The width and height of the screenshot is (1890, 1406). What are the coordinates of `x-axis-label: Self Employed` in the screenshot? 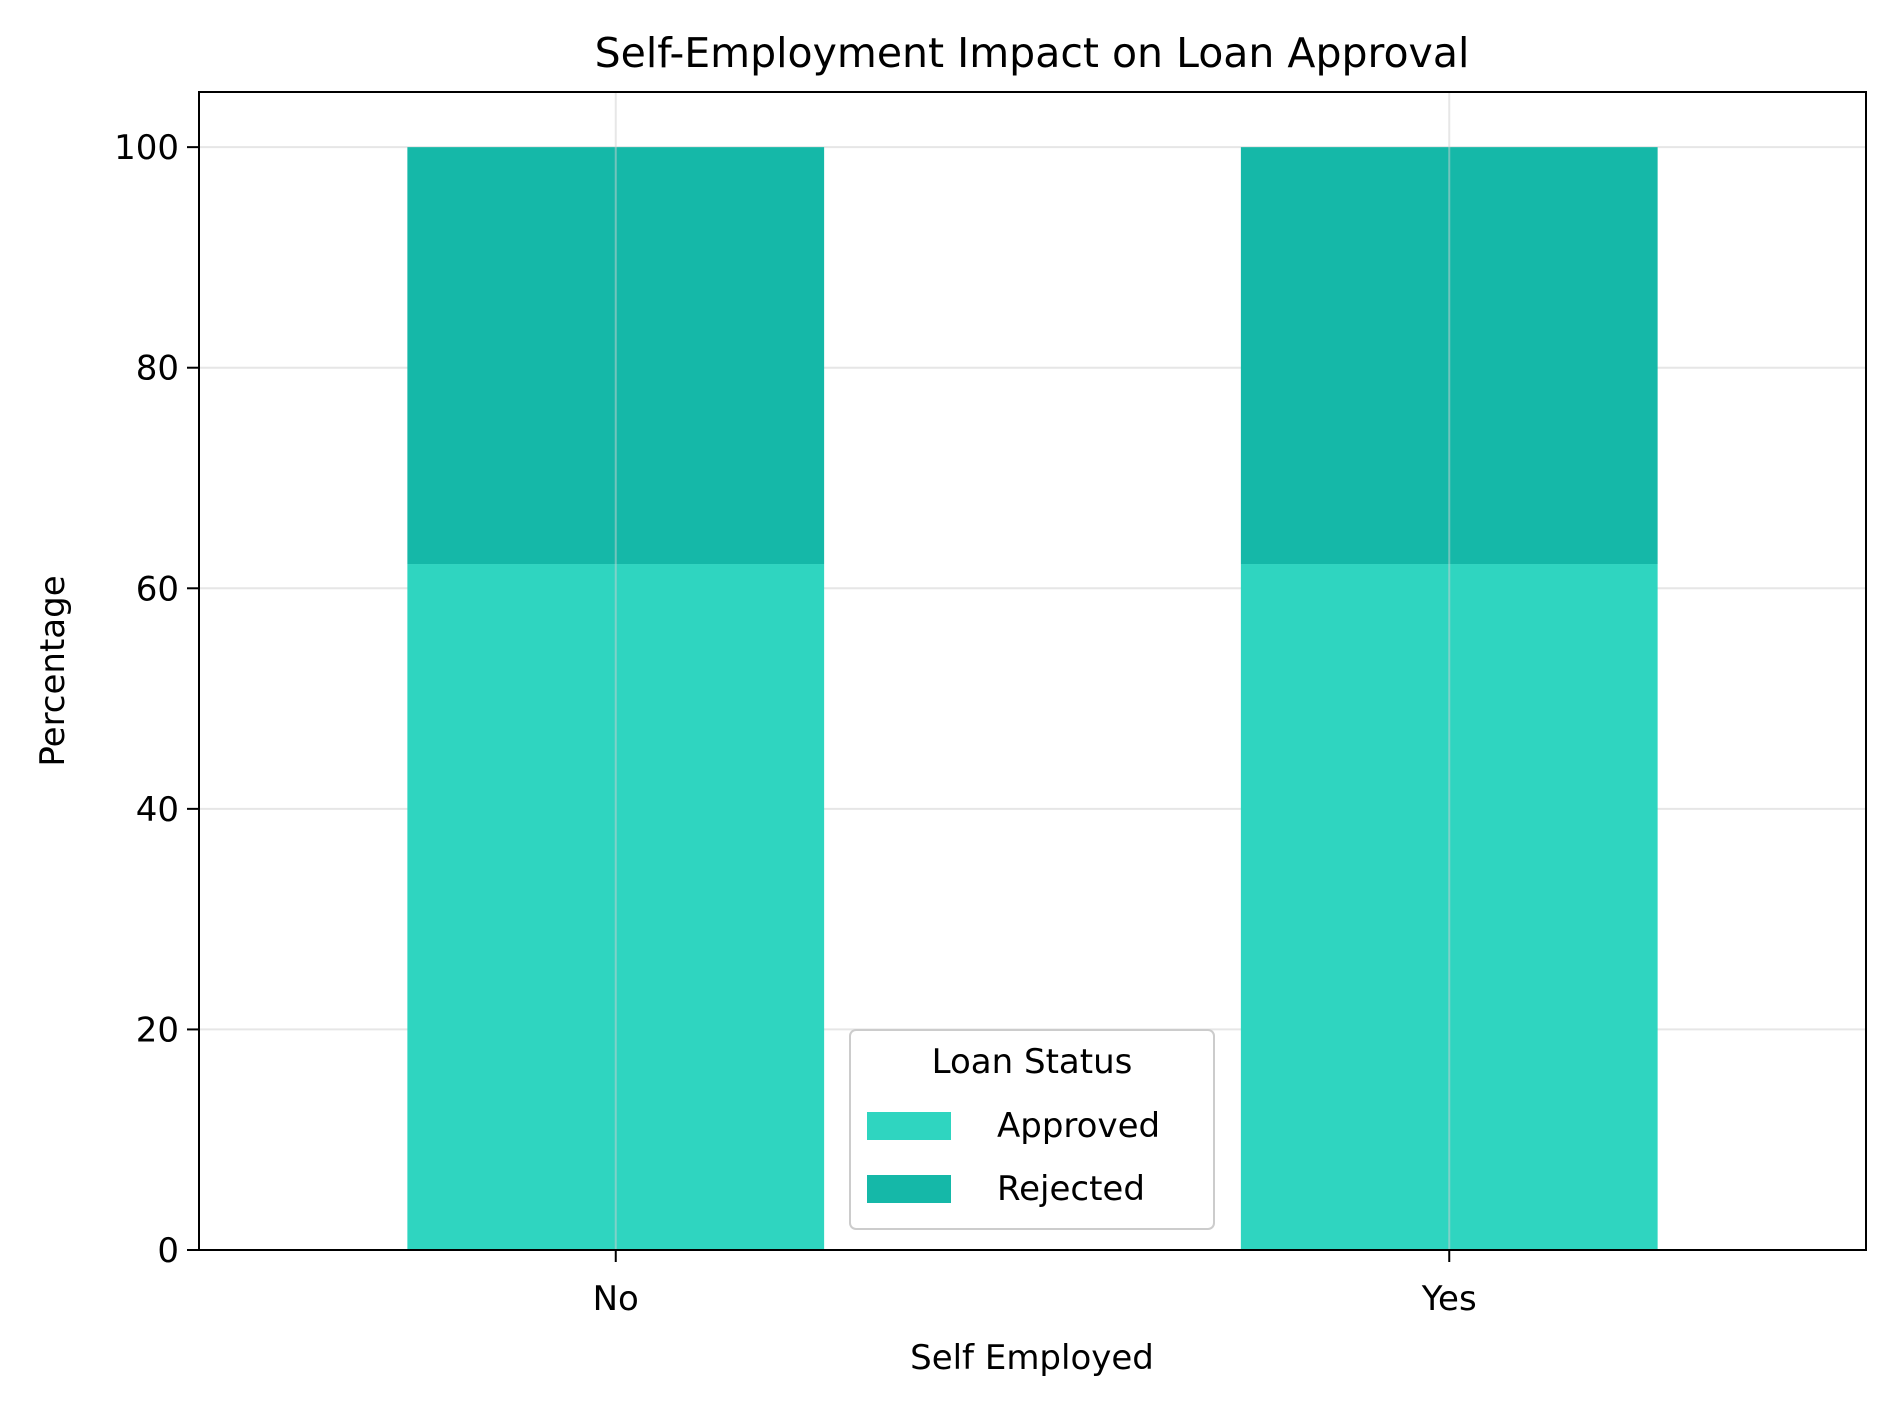 It's located at (1032, 1358).